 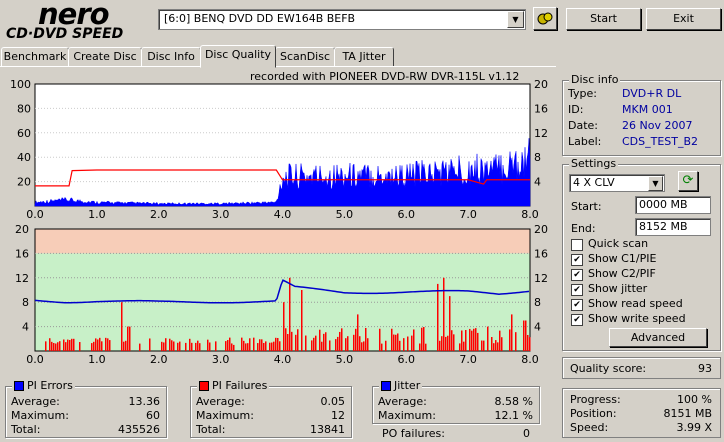 I want to click on cd-dvd-speed-logo: CD·DVD SPEED, so click(x=65, y=34).